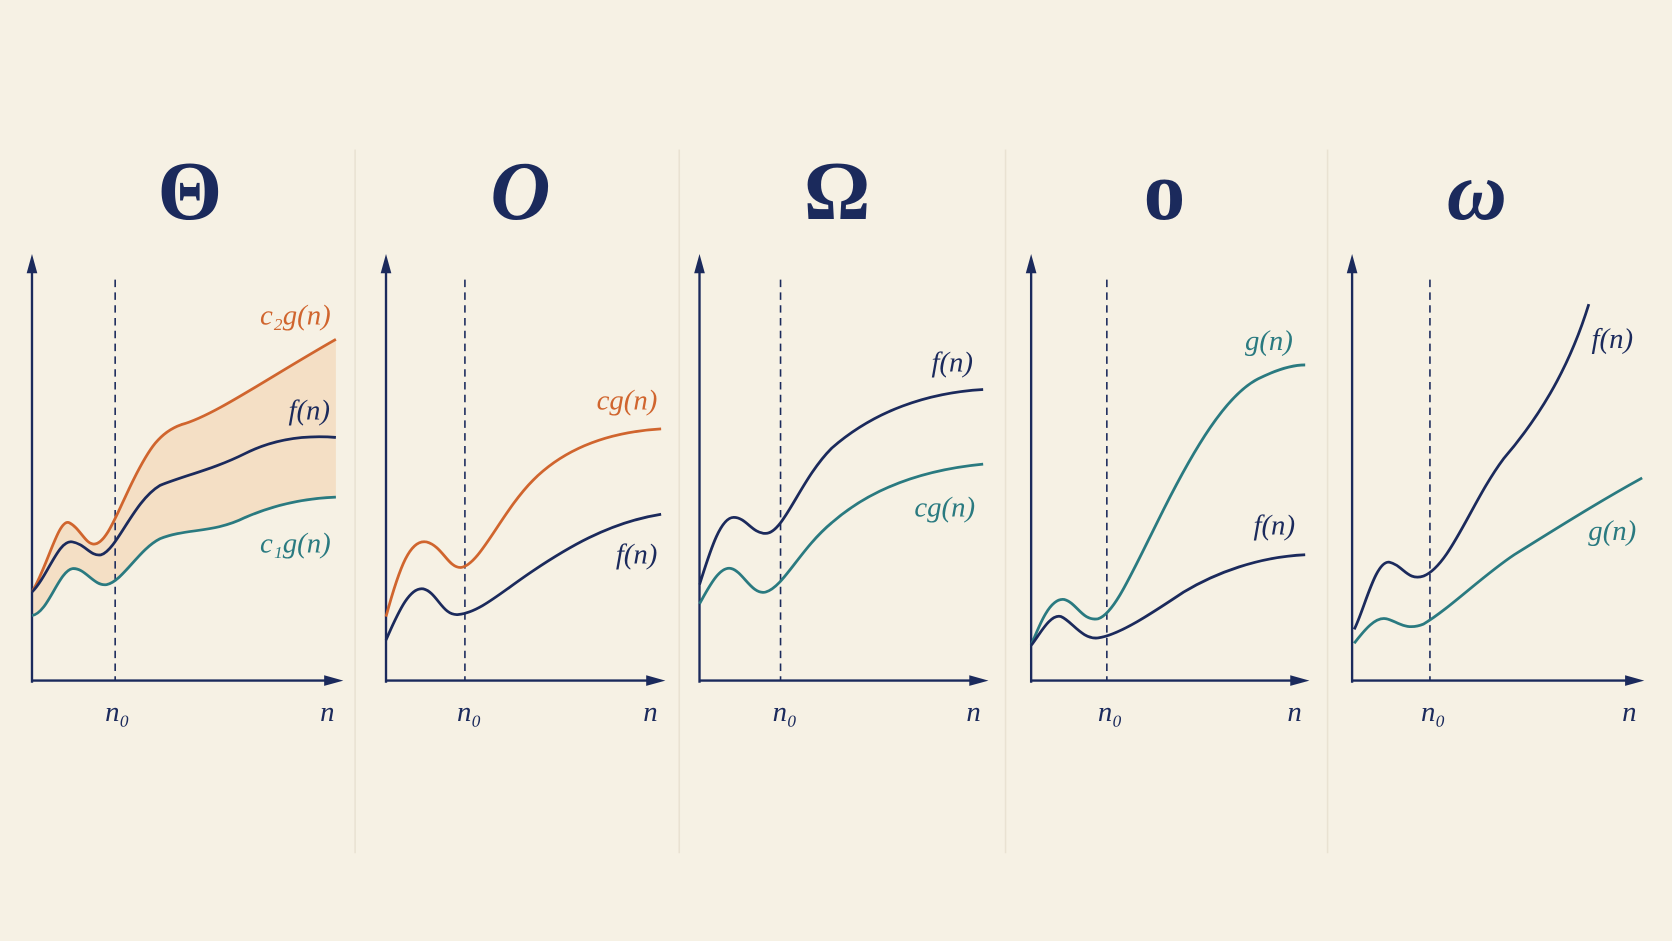 Image resolution: width=1672 pixels, height=941 pixels. I want to click on curve-label: c₂g(n), so click(295, 315).